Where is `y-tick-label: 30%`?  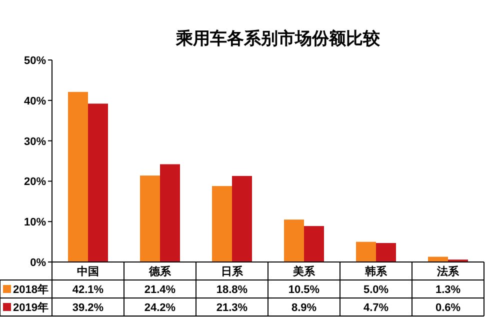 y-tick-label: 30% is located at coordinates (35, 142).